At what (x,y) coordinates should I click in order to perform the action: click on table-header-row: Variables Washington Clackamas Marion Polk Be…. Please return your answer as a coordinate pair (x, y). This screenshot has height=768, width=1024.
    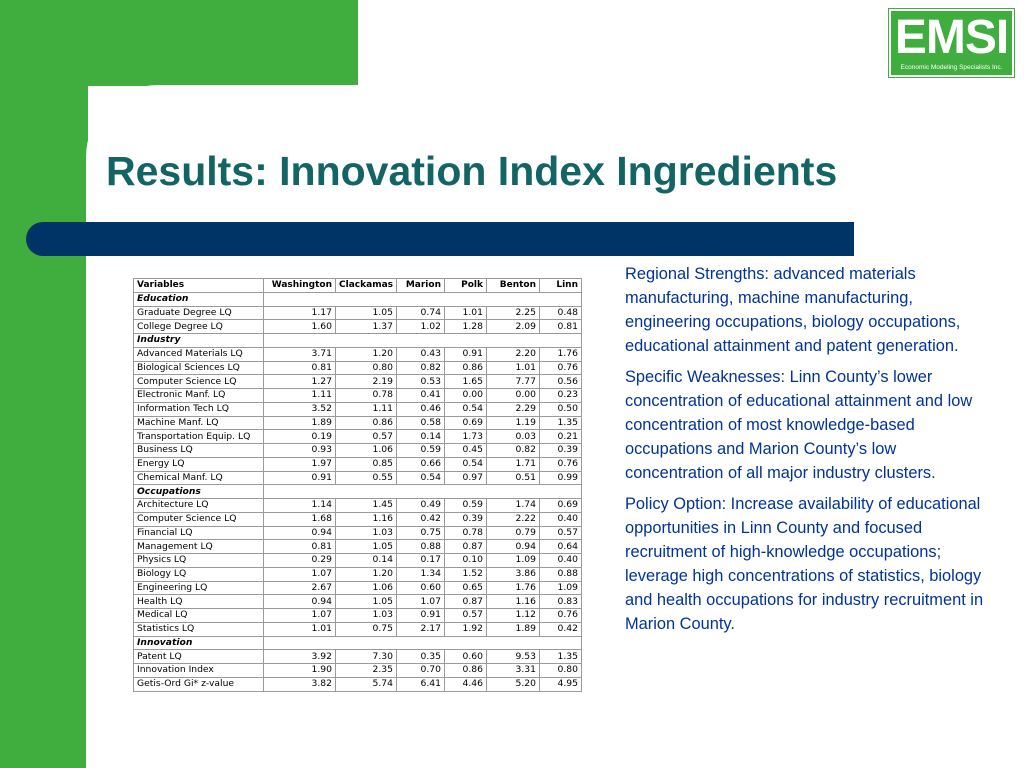
    Looking at the image, I should click on (357, 285).